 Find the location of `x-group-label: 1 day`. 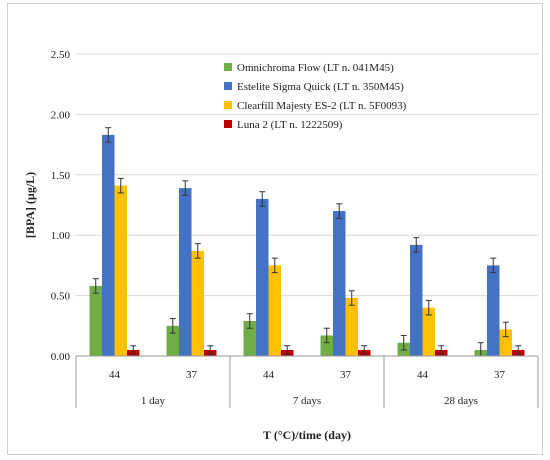

x-group-label: 1 day is located at coordinates (153, 401).